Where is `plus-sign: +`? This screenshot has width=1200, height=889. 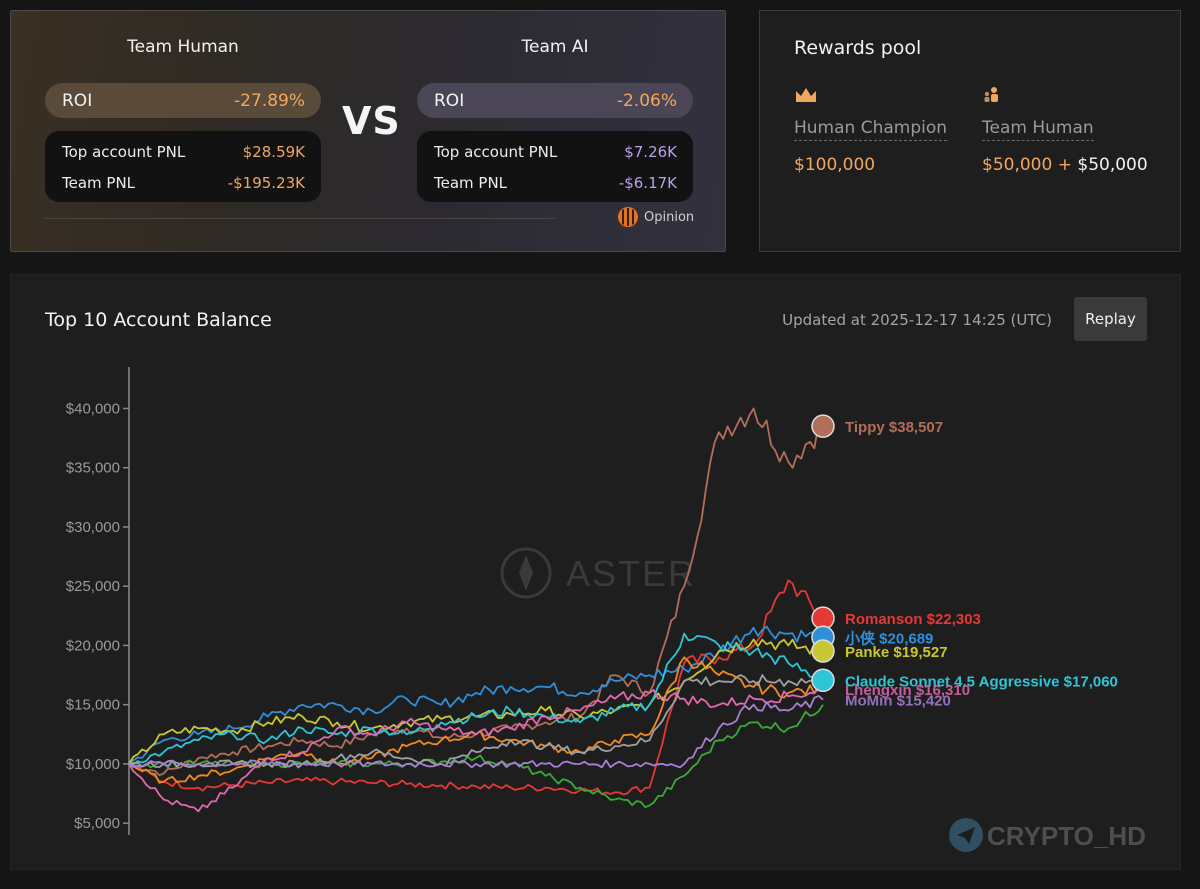
plus-sign: + is located at coordinates (1065, 165).